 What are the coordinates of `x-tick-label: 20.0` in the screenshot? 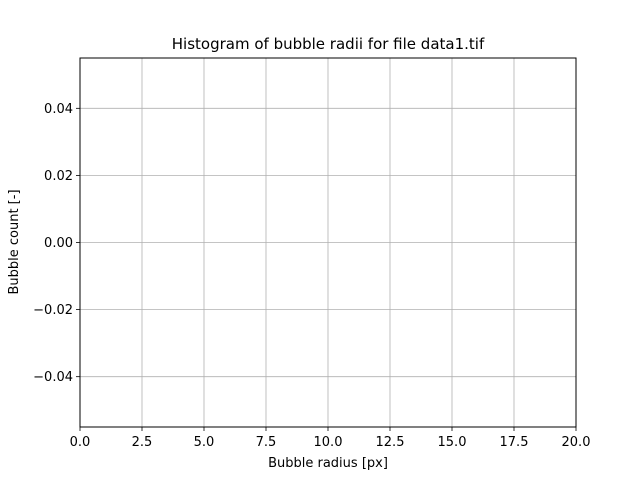 It's located at (576, 442).